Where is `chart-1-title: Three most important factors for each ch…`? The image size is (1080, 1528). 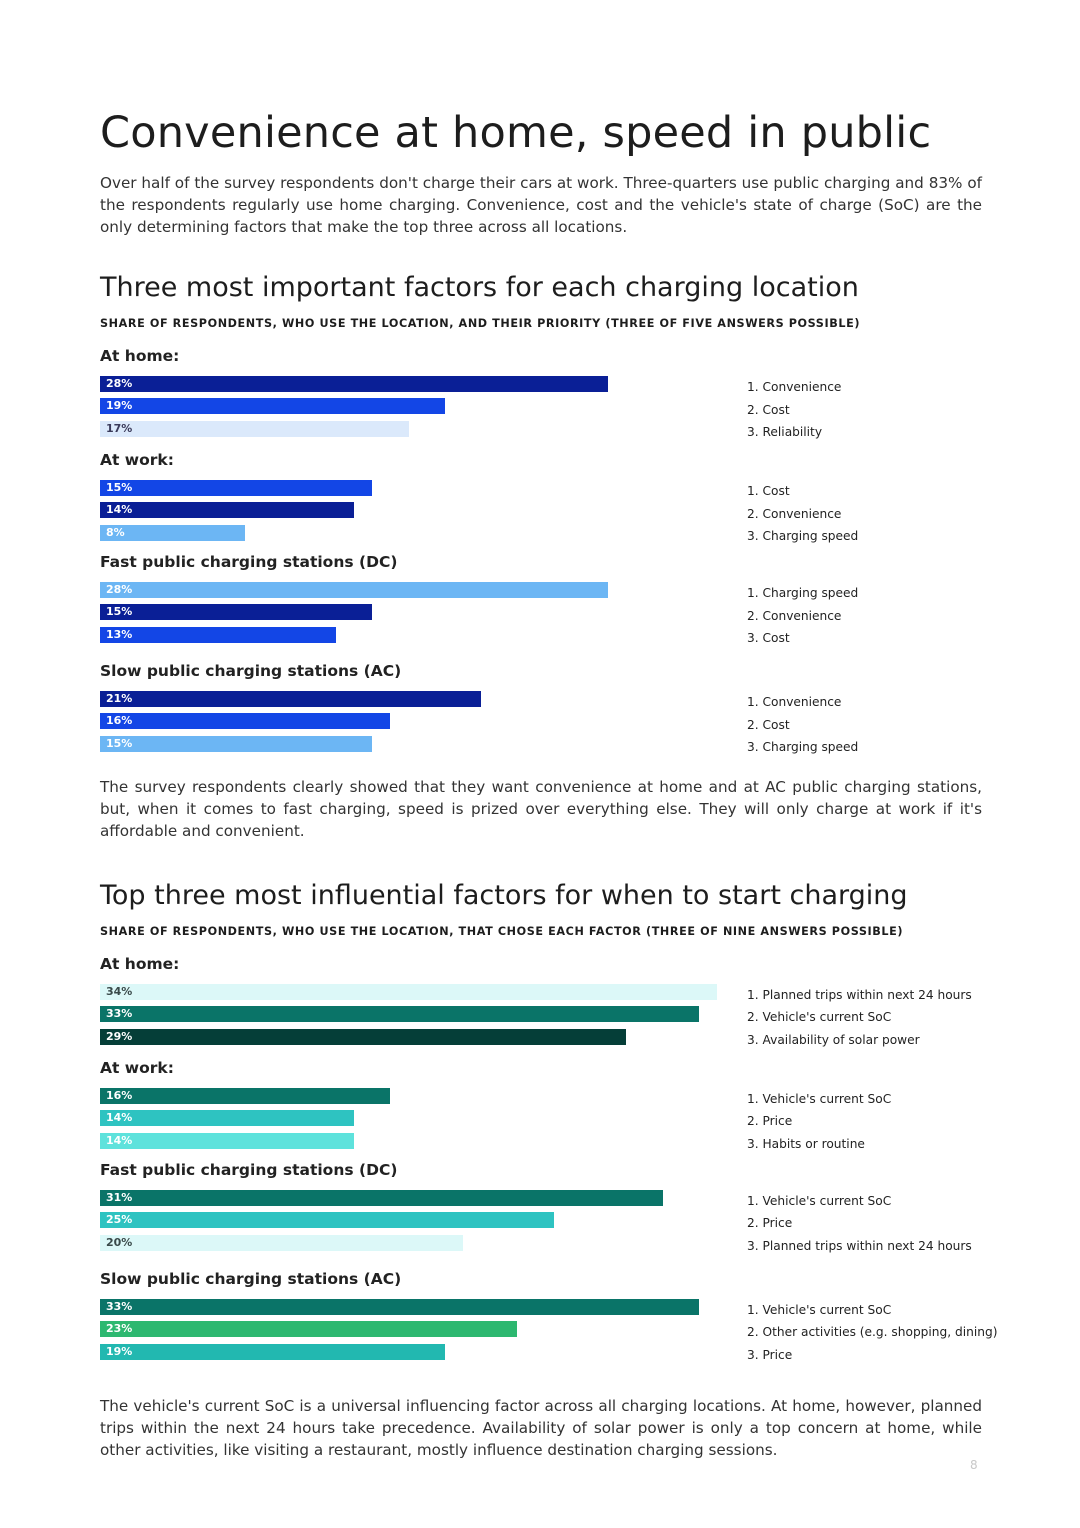
chart-1-title: Three most important factors for each ch… is located at coordinates (479, 287).